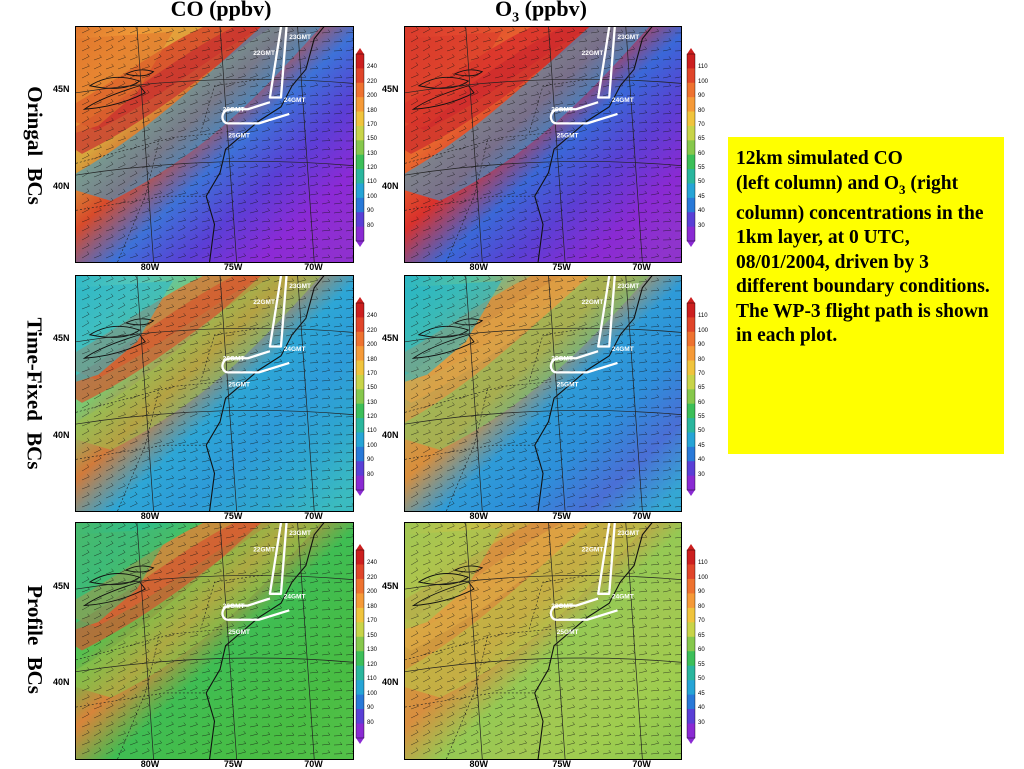  I want to click on flight-time-label: 24GMT, so click(295, 597).